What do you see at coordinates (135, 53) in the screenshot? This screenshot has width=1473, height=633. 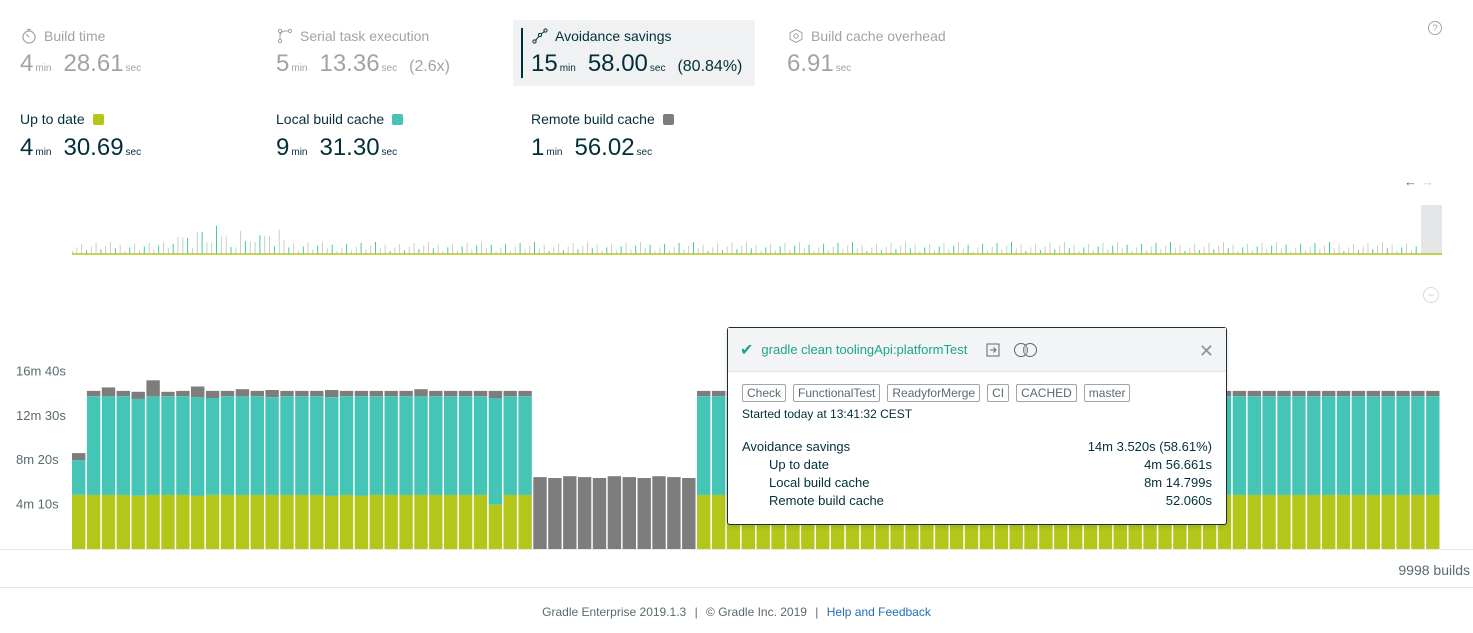 I see `metric-build-time: Build time 4 min 28.61 sec` at bounding box center [135, 53].